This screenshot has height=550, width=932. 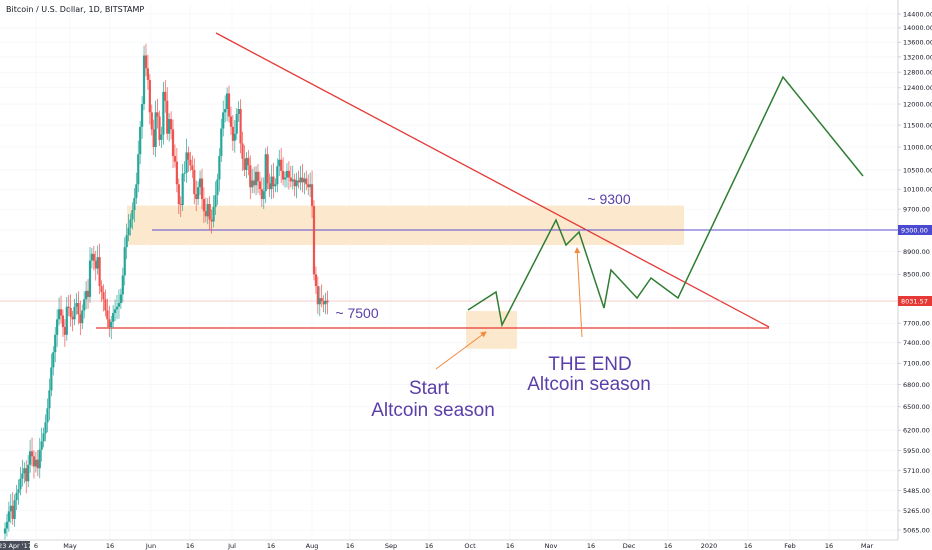 I want to click on x-tick-label: 6, so click(x=36, y=546).